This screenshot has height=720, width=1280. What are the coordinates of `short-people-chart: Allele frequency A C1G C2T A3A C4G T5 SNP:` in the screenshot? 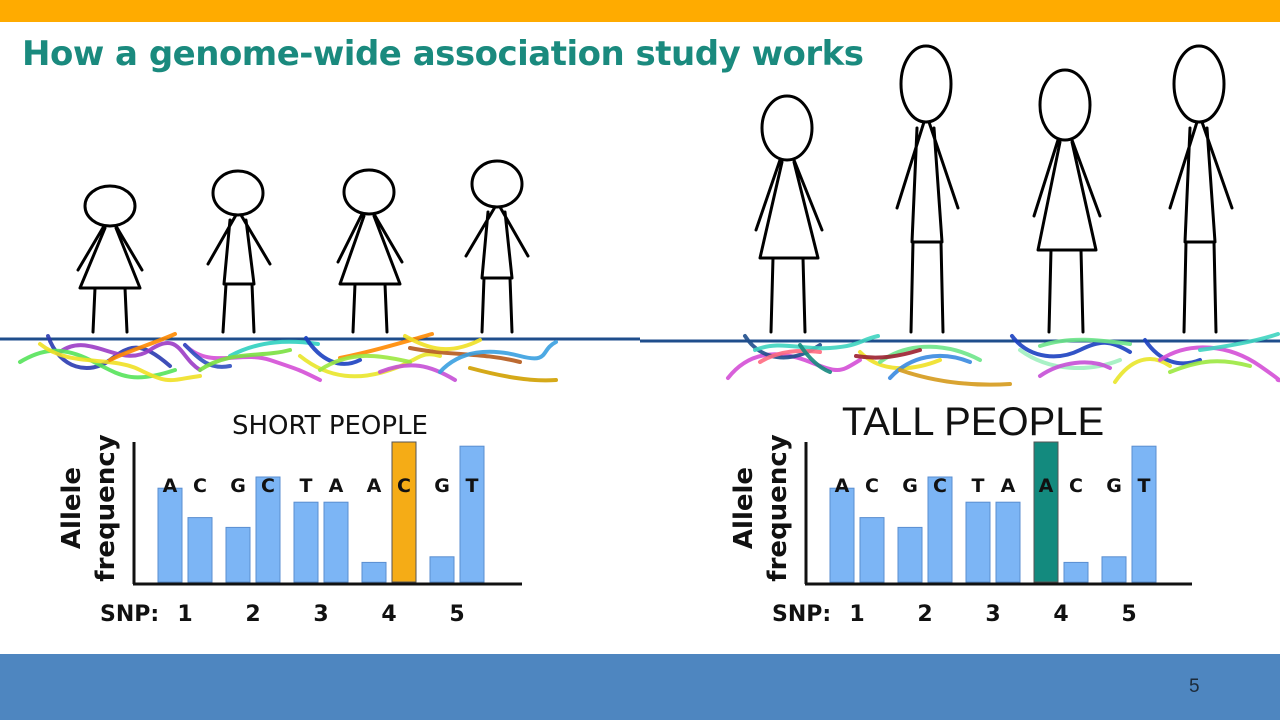 It's located at (289, 530).